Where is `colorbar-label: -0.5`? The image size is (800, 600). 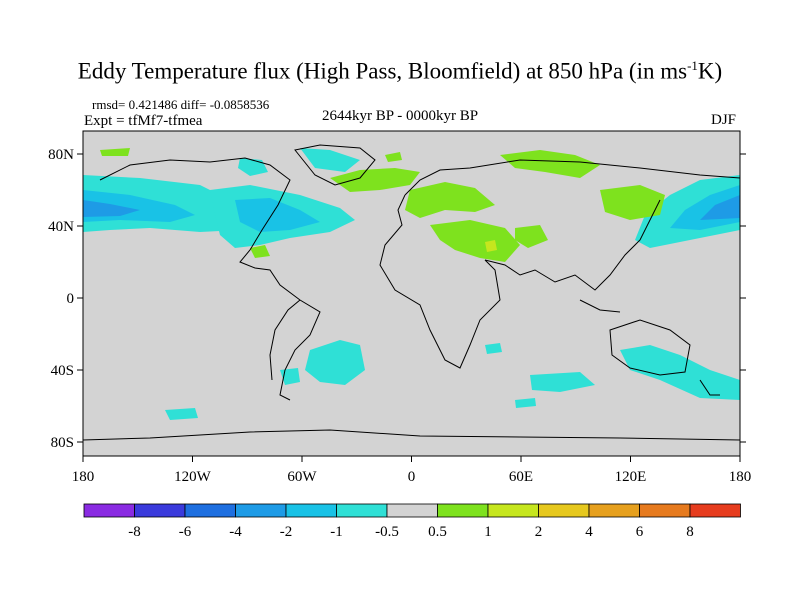 colorbar-label: -0.5 is located at coordinates (387, 532).